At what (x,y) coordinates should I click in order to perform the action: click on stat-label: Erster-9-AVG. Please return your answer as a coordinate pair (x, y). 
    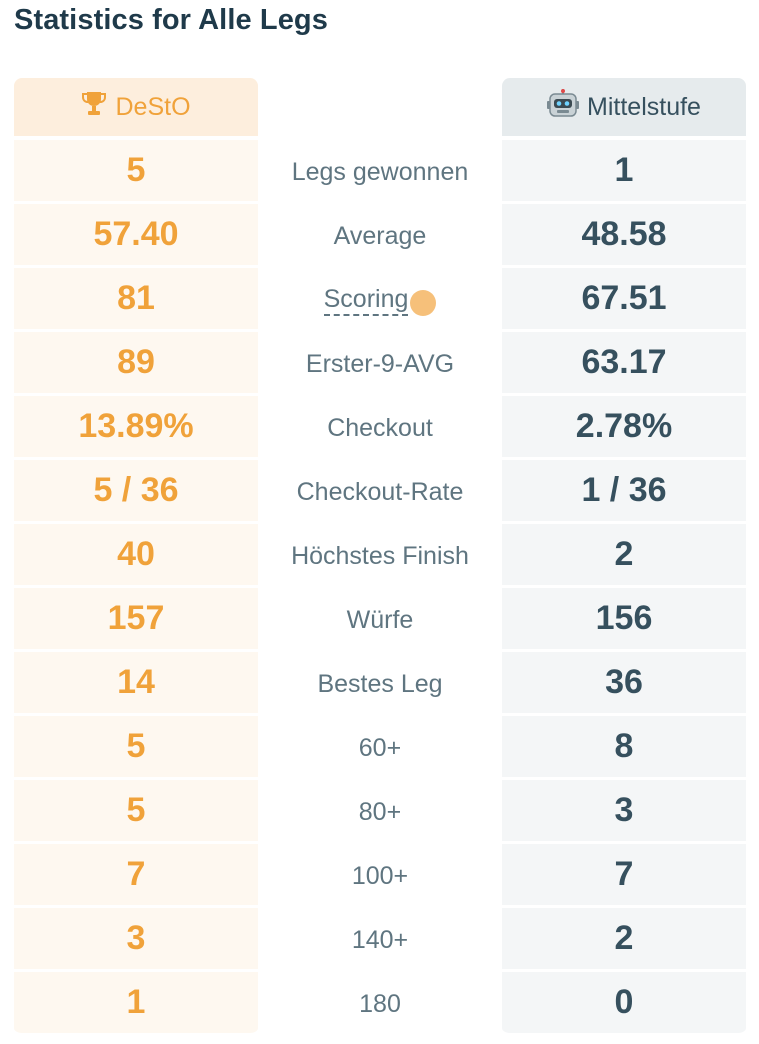
    Looking at the image, I should click on (380, 363).